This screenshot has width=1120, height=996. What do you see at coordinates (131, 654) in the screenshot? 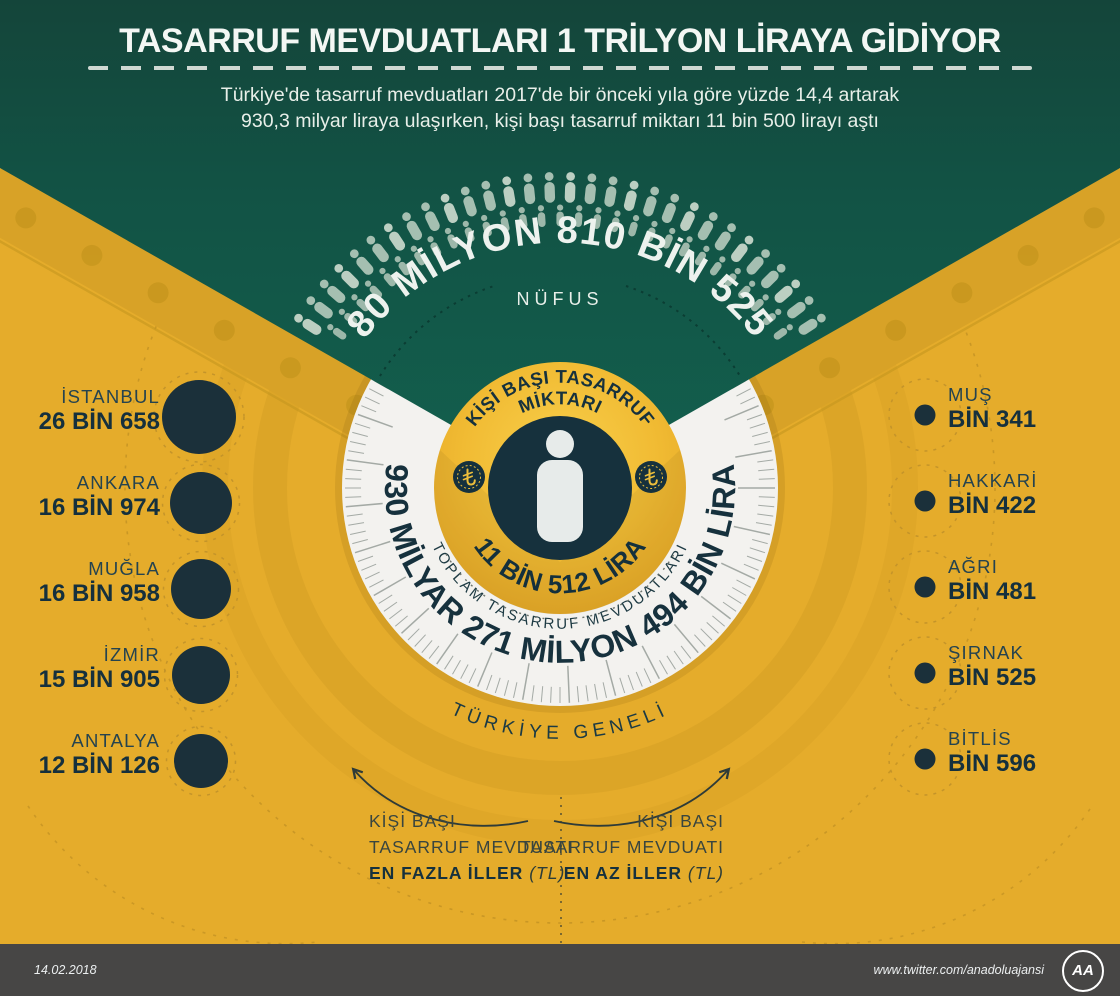
I see `city-name: İZMİR` at bounding box center [131, 654].